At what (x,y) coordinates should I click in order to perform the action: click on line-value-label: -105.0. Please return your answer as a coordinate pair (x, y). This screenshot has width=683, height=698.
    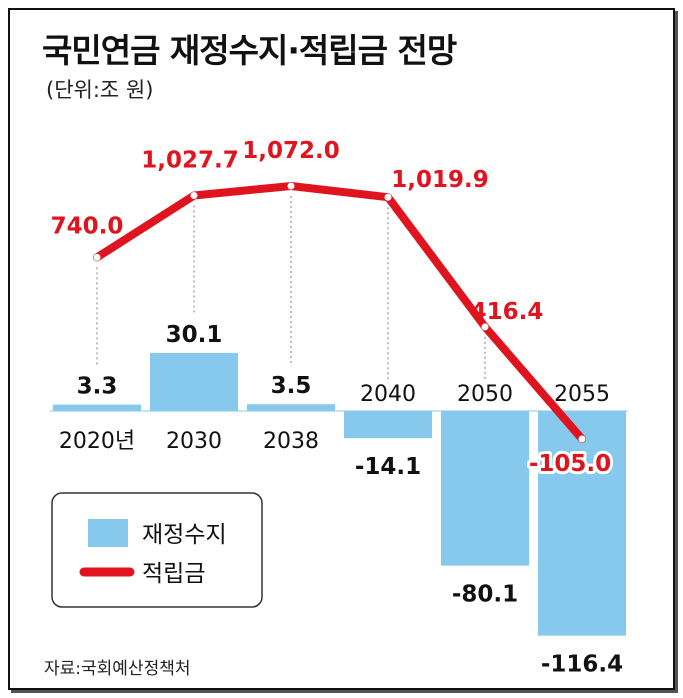
    Looking at the image, I should click on (570, 464).